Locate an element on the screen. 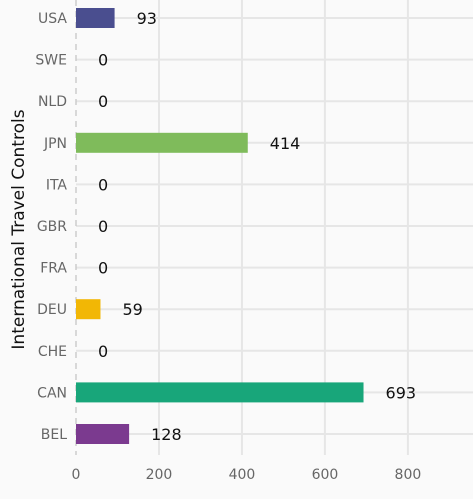  x-tick-label: 200 is located at coordinates (159, 475).